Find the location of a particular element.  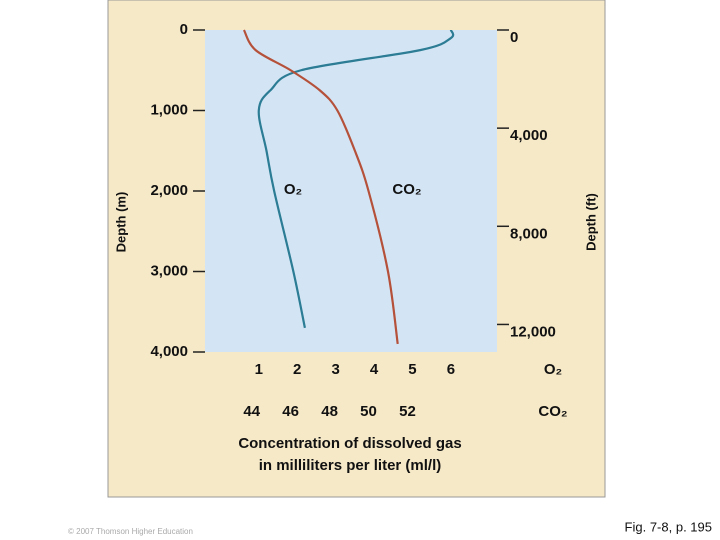

x-axis-title: Concentration of dissolved gas is located at coordinates (349, 443).